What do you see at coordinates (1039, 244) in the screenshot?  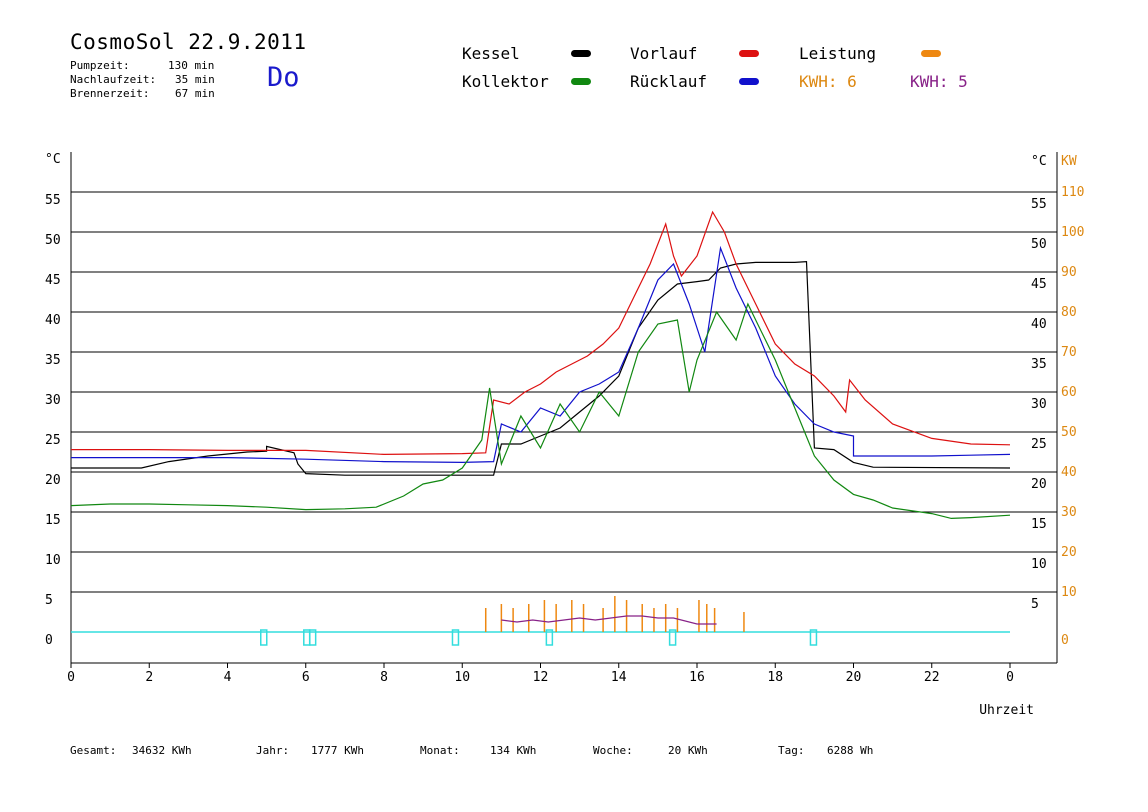 I see `y-tick-label-right: 50` at bounding box center [1039, 244].